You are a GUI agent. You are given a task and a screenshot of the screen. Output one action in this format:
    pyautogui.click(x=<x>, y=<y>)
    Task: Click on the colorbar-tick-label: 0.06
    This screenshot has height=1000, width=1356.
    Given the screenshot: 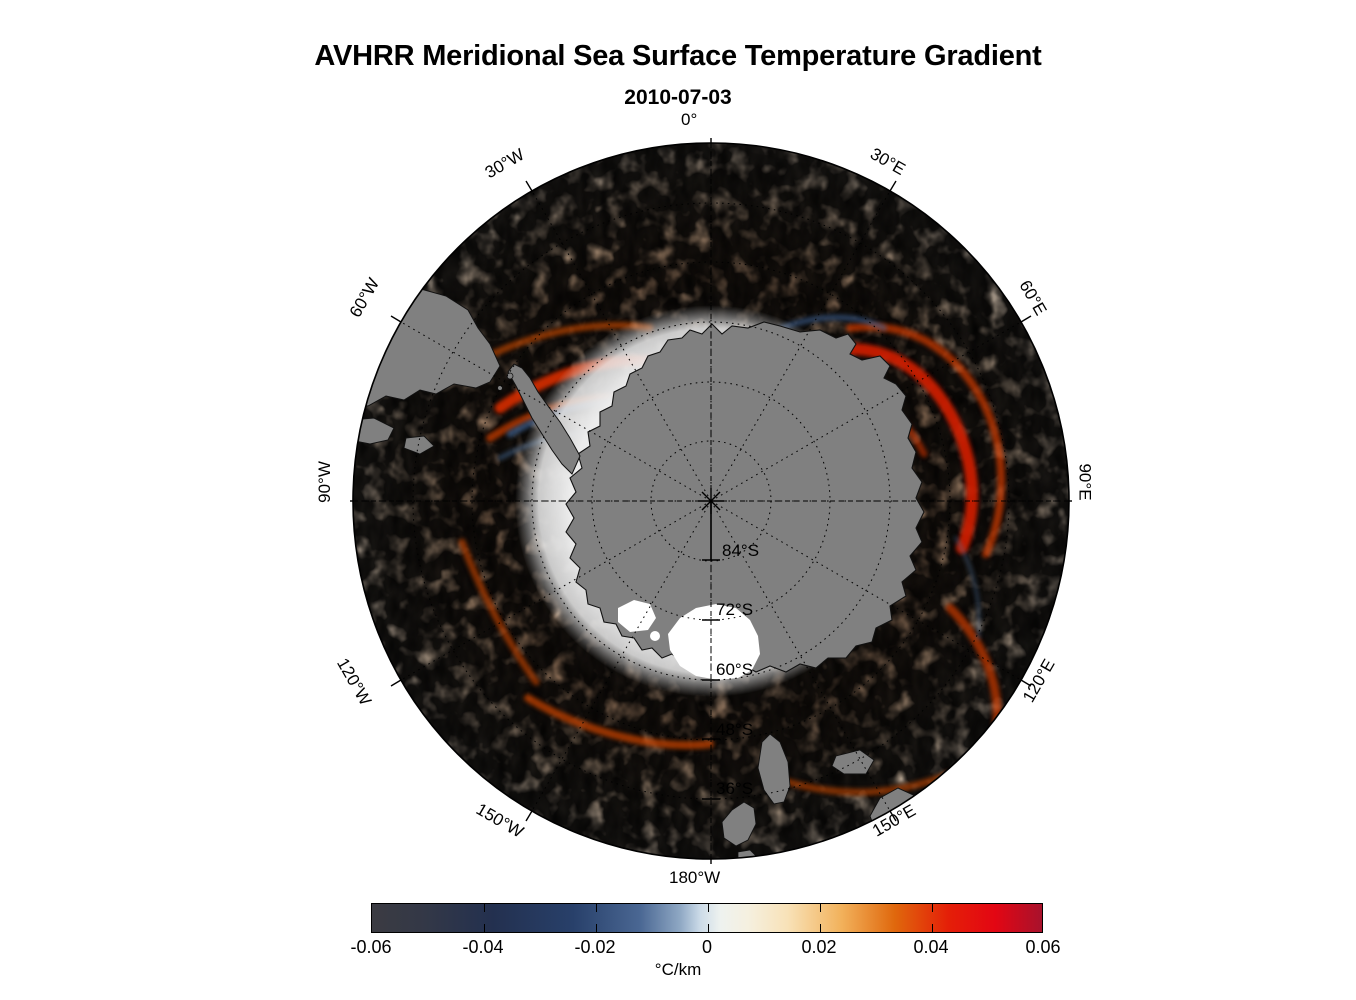 What is the action you would take?
    pyautogui.click(x=1043, y=947)
    